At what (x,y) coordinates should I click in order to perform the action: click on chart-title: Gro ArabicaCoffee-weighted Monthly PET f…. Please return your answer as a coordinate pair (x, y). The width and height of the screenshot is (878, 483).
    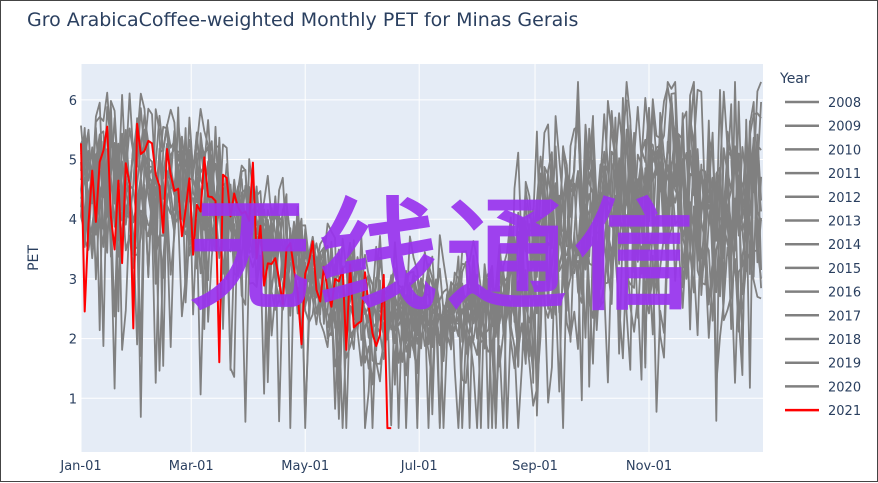
    Looking at the image, I should click on (302, 20).